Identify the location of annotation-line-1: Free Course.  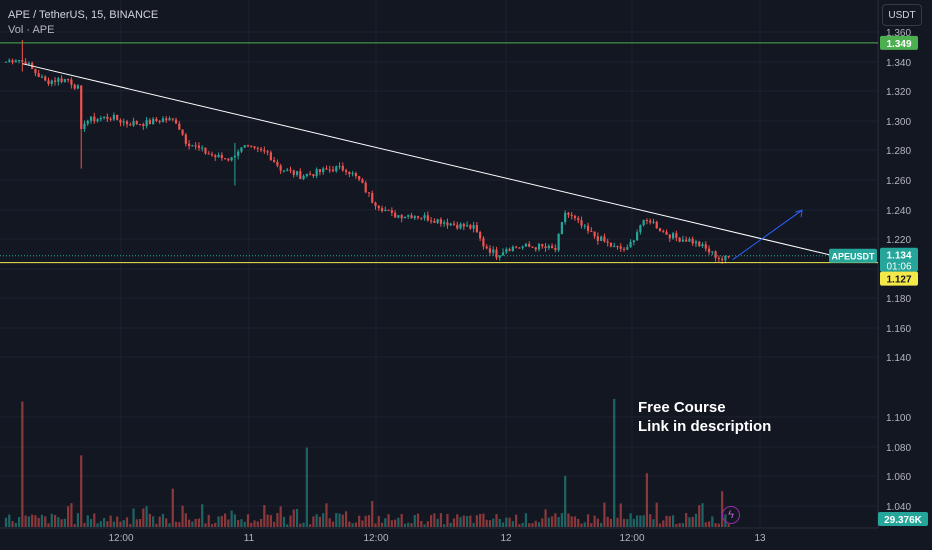
(682, 407).